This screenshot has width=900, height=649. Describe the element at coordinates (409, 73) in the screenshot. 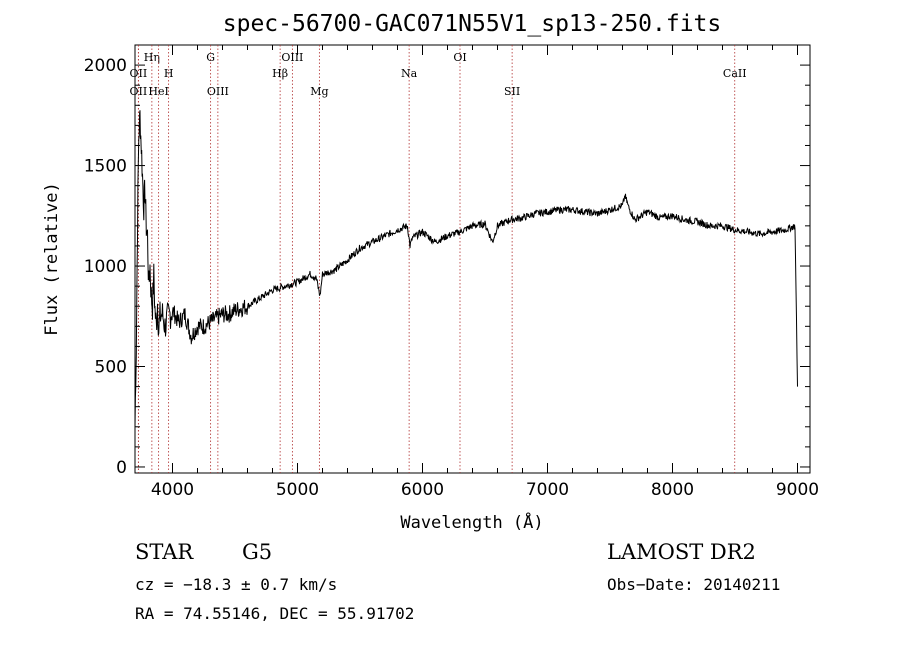

I see `line-marker-label: Na` at that location.